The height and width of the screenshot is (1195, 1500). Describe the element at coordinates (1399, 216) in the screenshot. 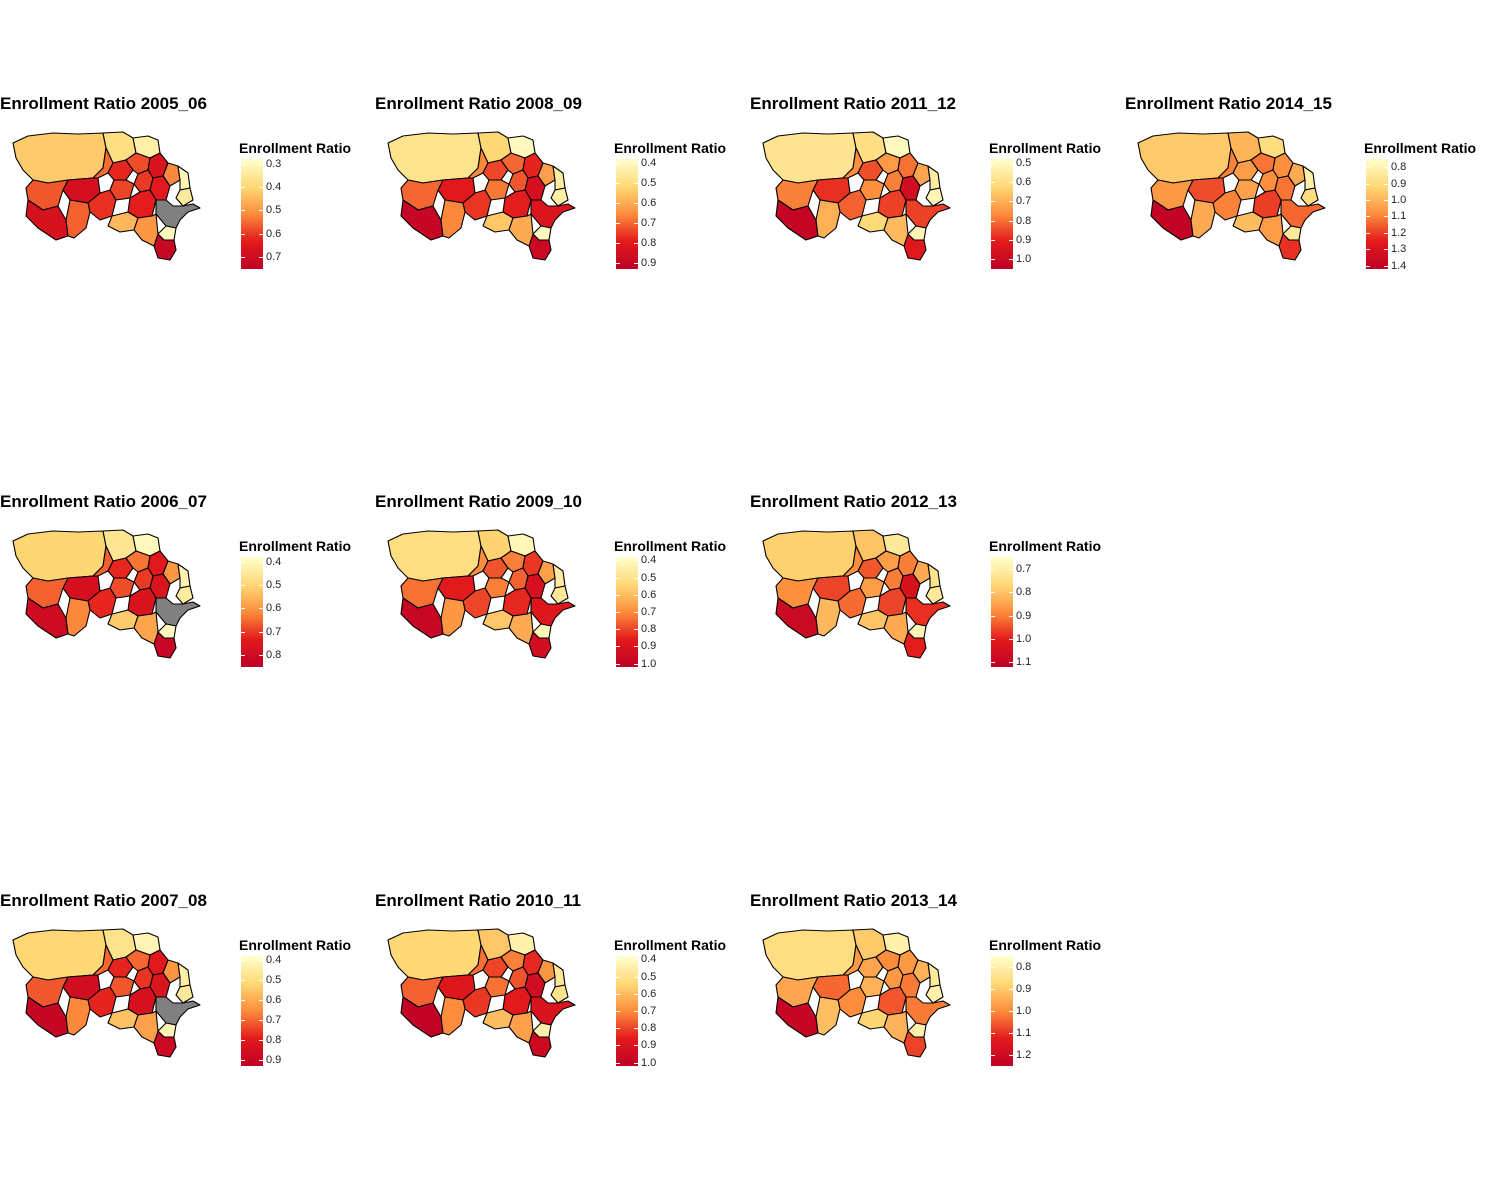

I see `legend-tick-label: 1.1` at that location.